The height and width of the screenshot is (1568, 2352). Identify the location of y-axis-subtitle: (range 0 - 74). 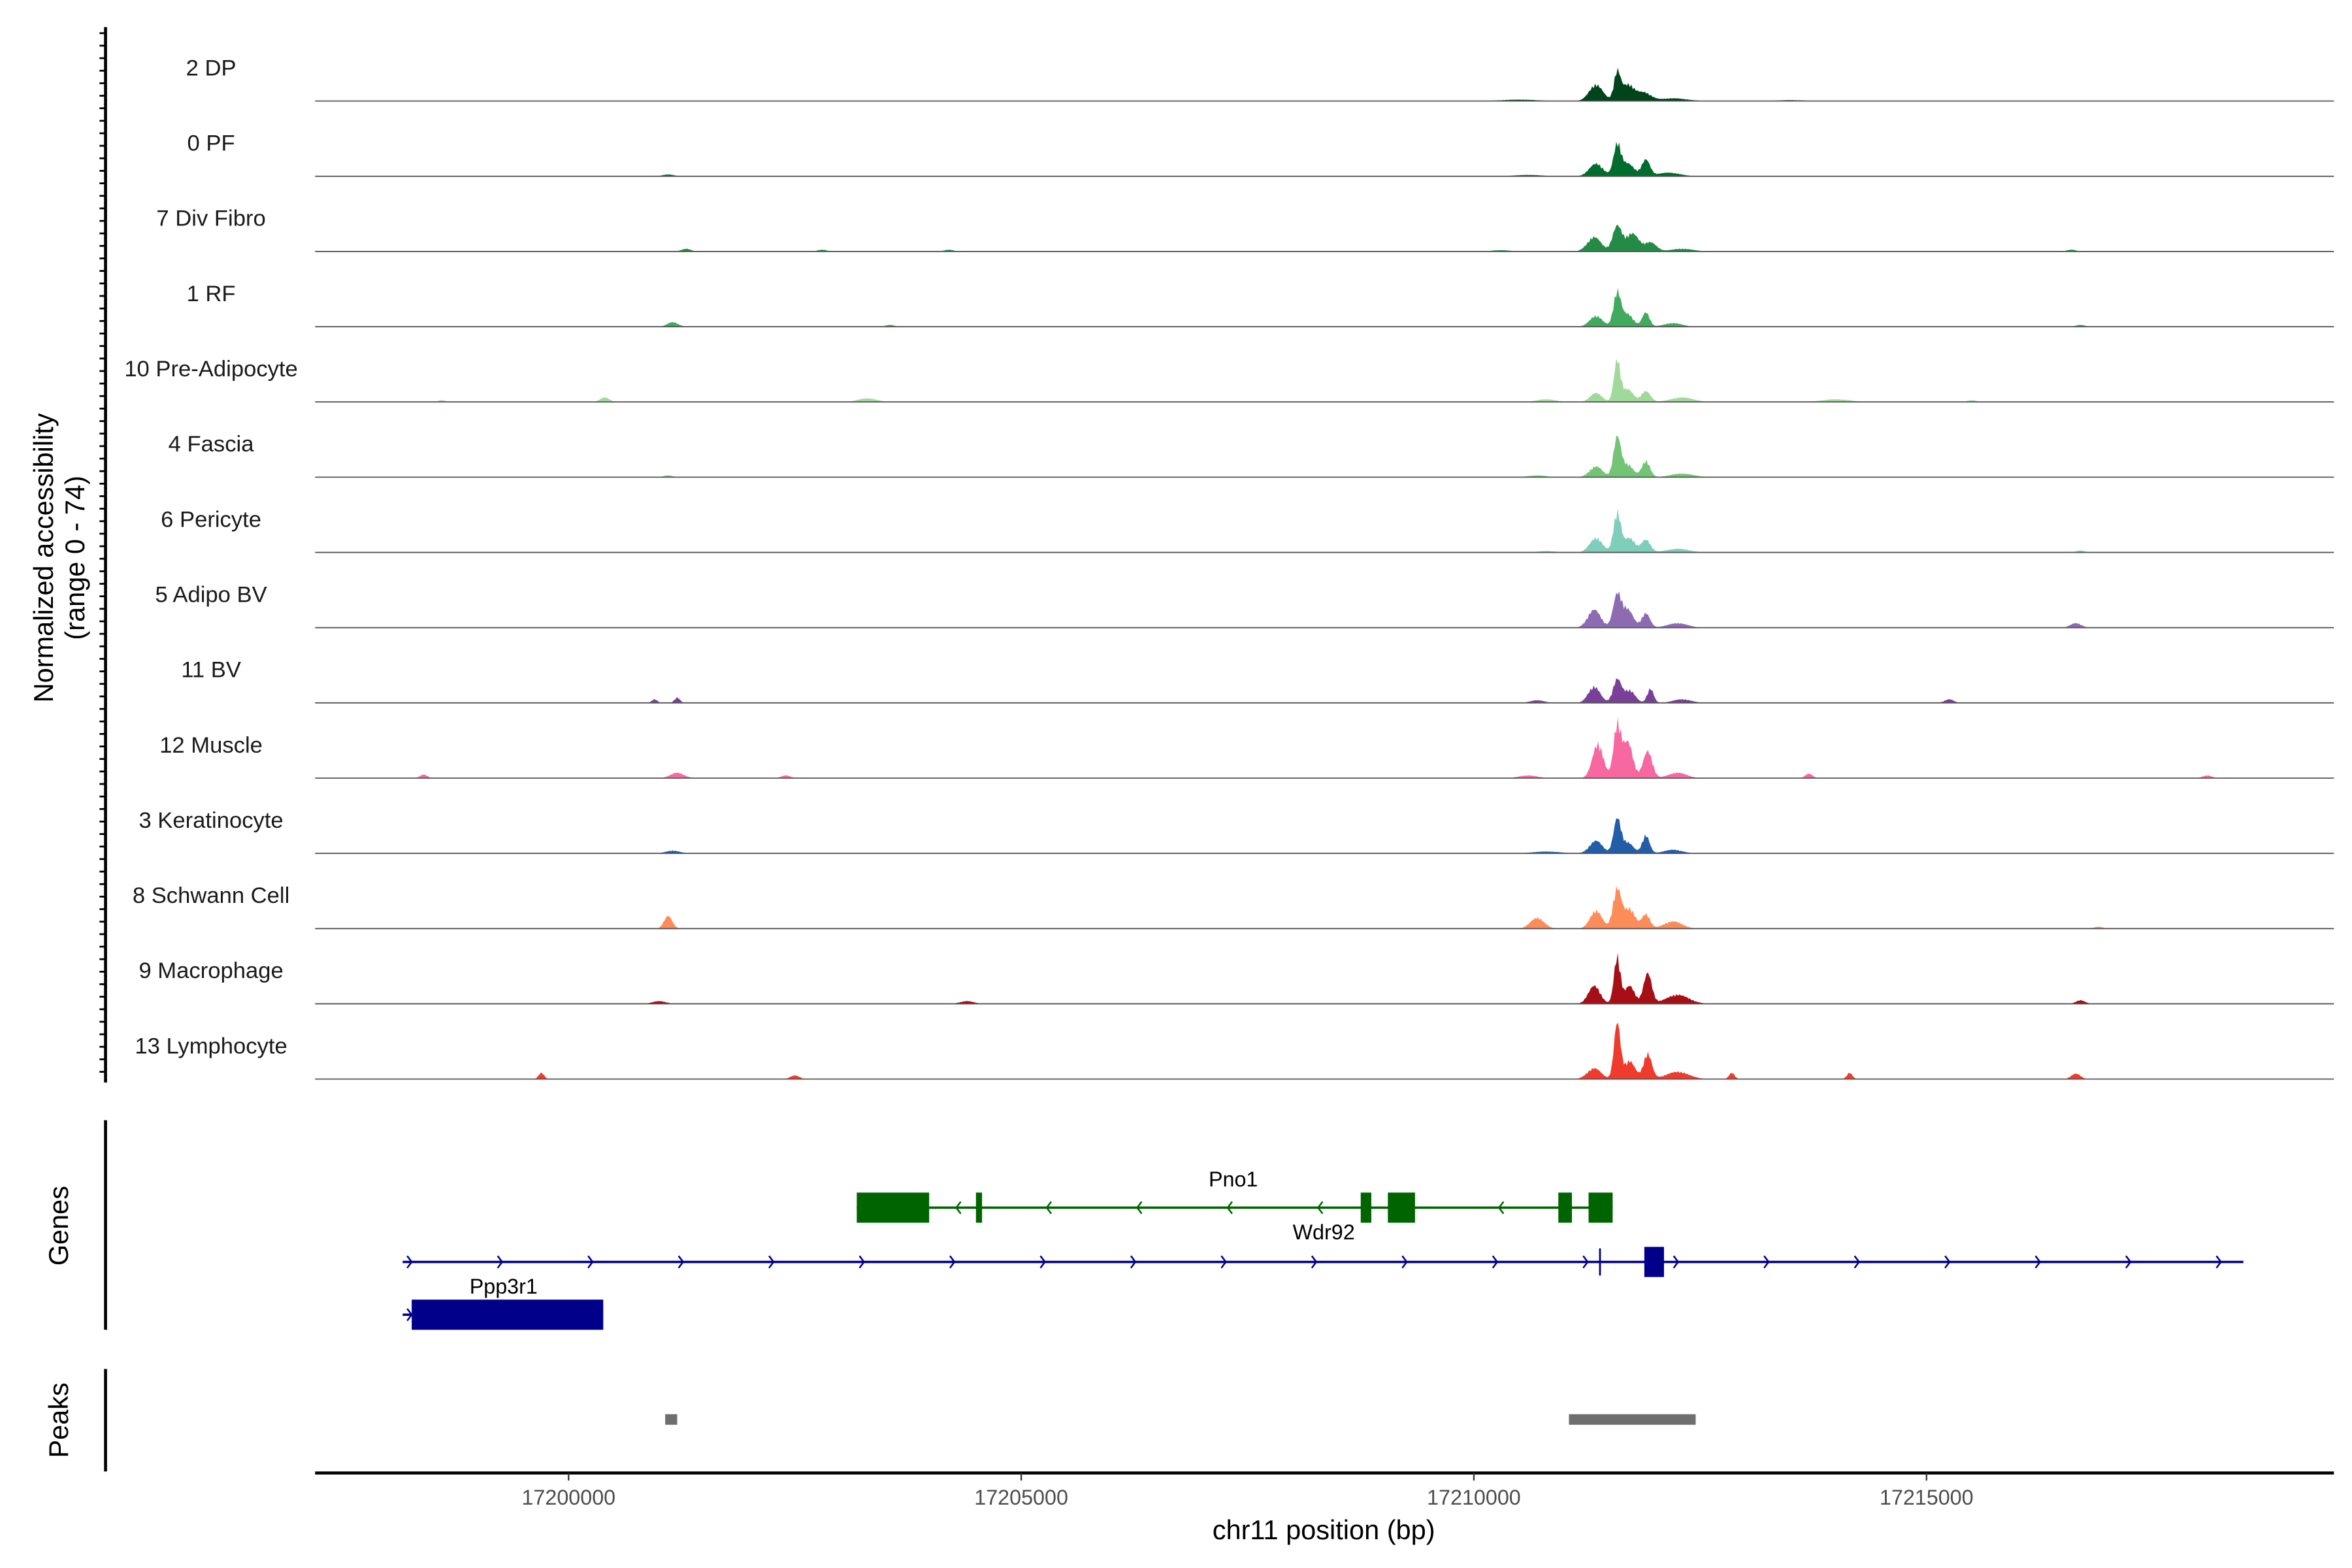
(74, 558).